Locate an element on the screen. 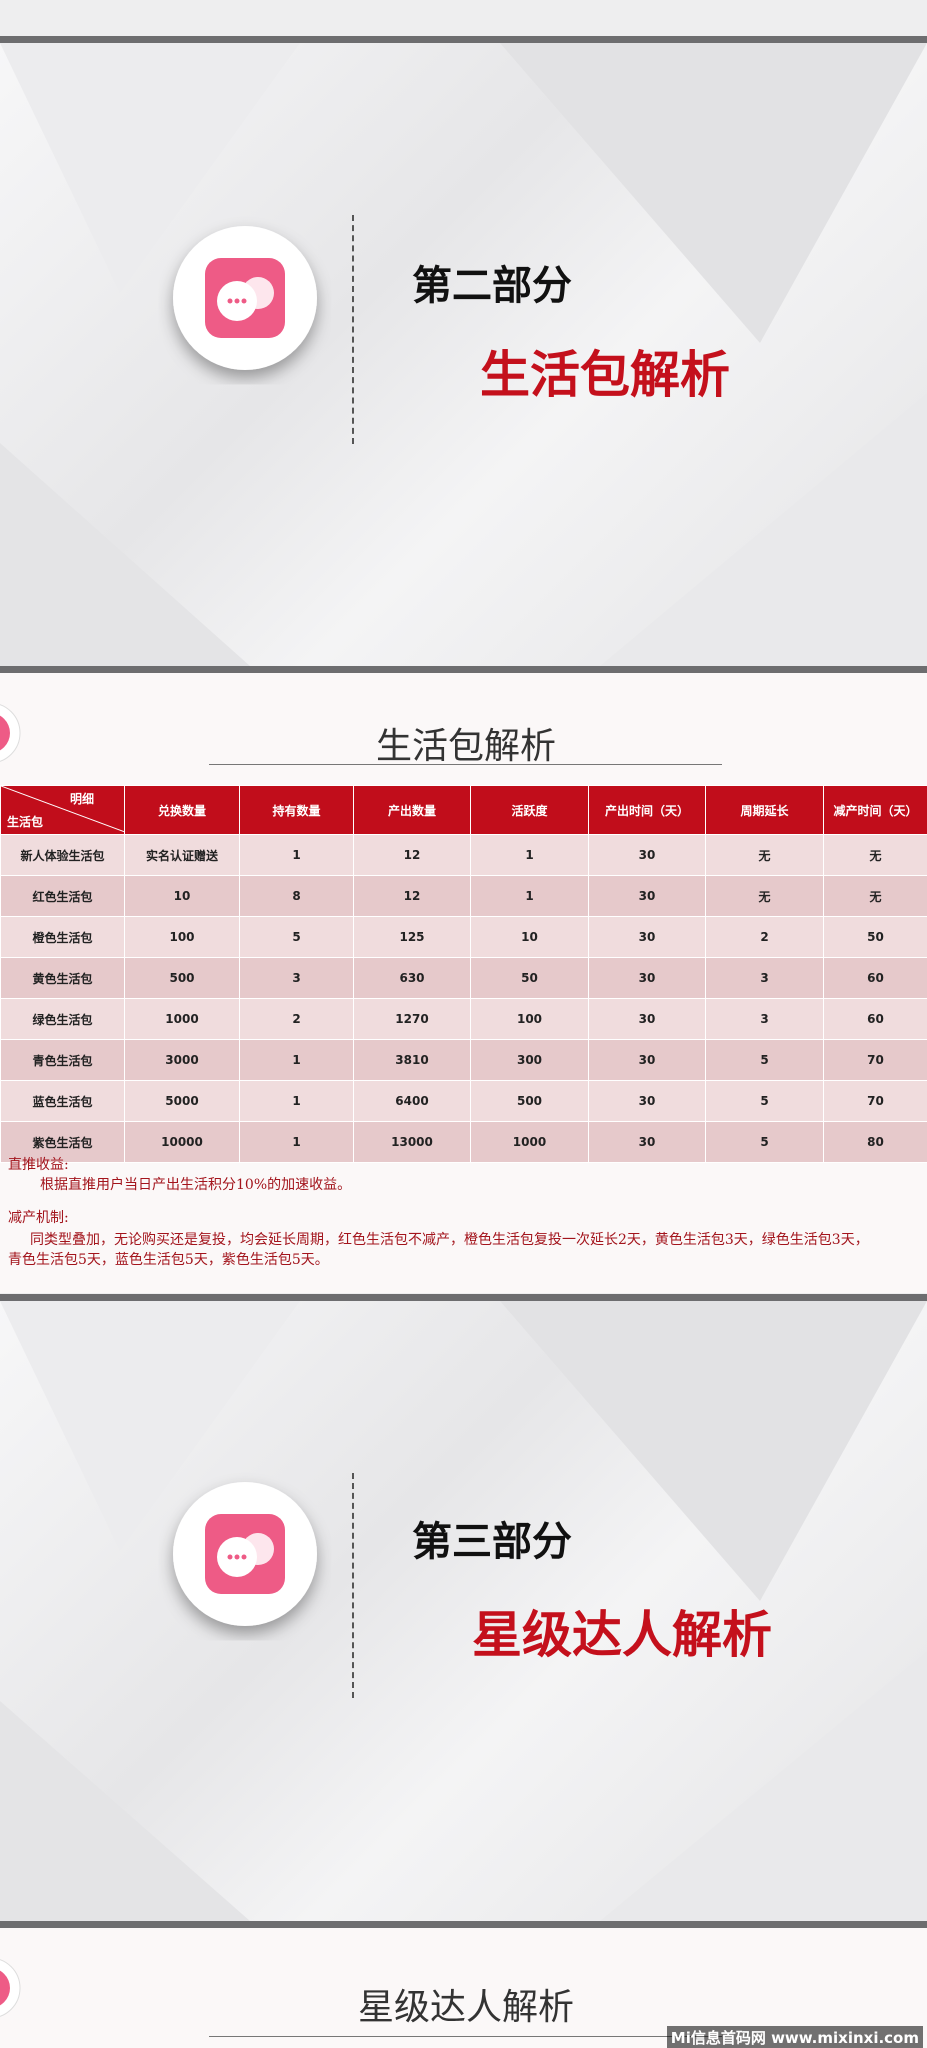 The width and height of the screenshot is (927, 2048). table-cell: 5000 is located at coordinates (182, 1101).